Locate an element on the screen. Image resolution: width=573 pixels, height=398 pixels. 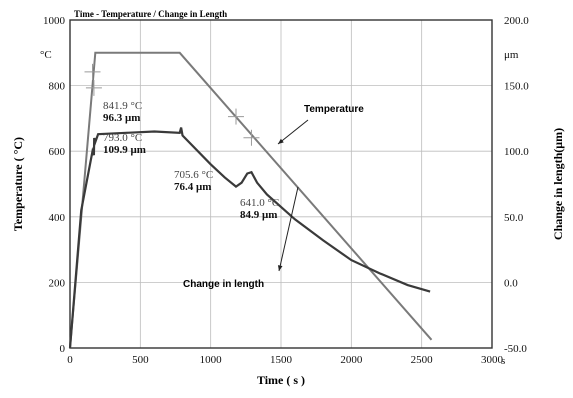
left-unit-label: °C is located at coordinates (46, 55).